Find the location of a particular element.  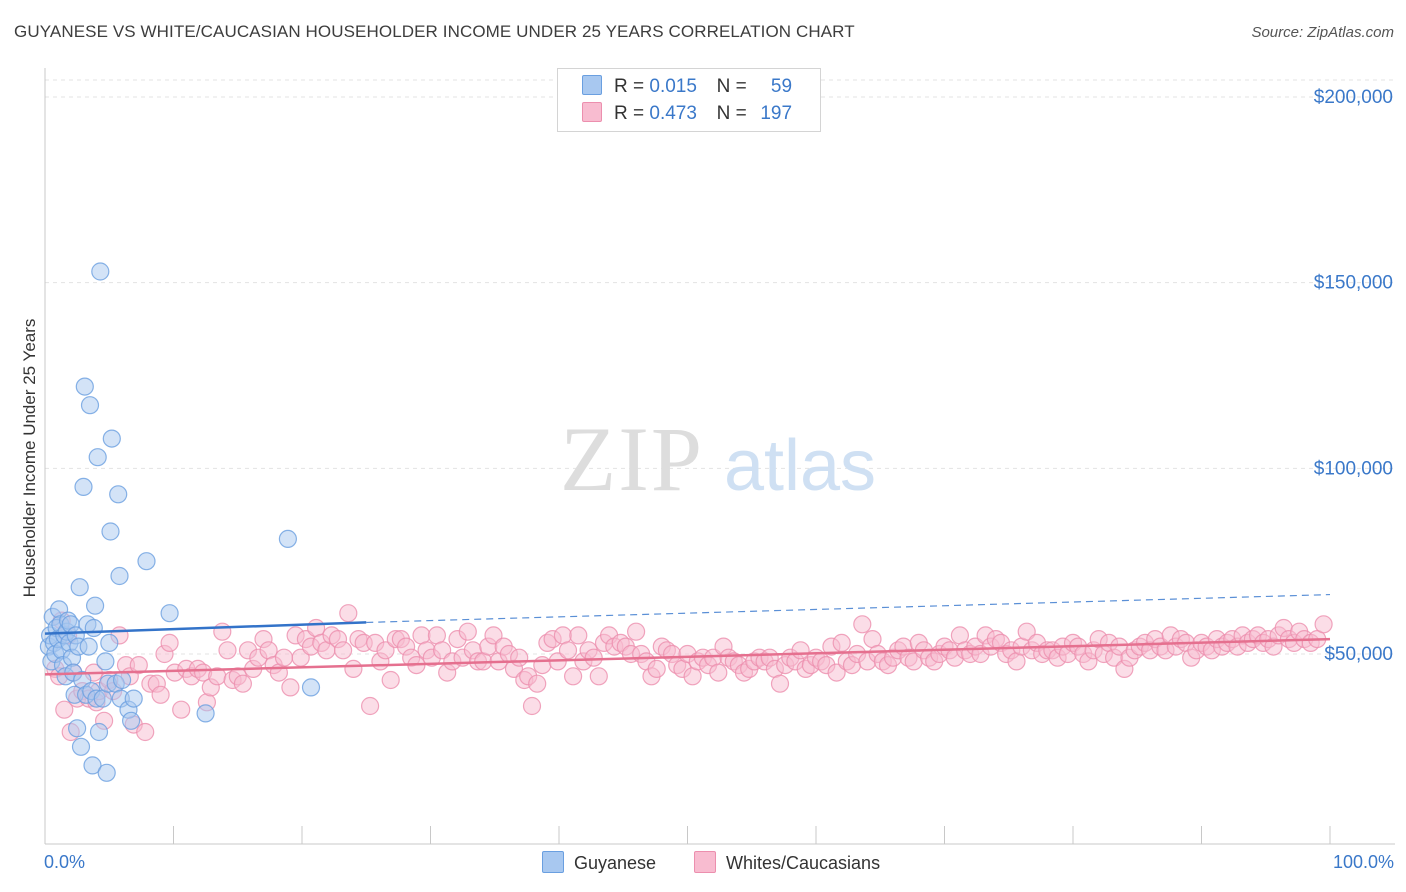

legend-row-guyanese: R = 0.015 N = 59 is located at coordinates (687, 87).